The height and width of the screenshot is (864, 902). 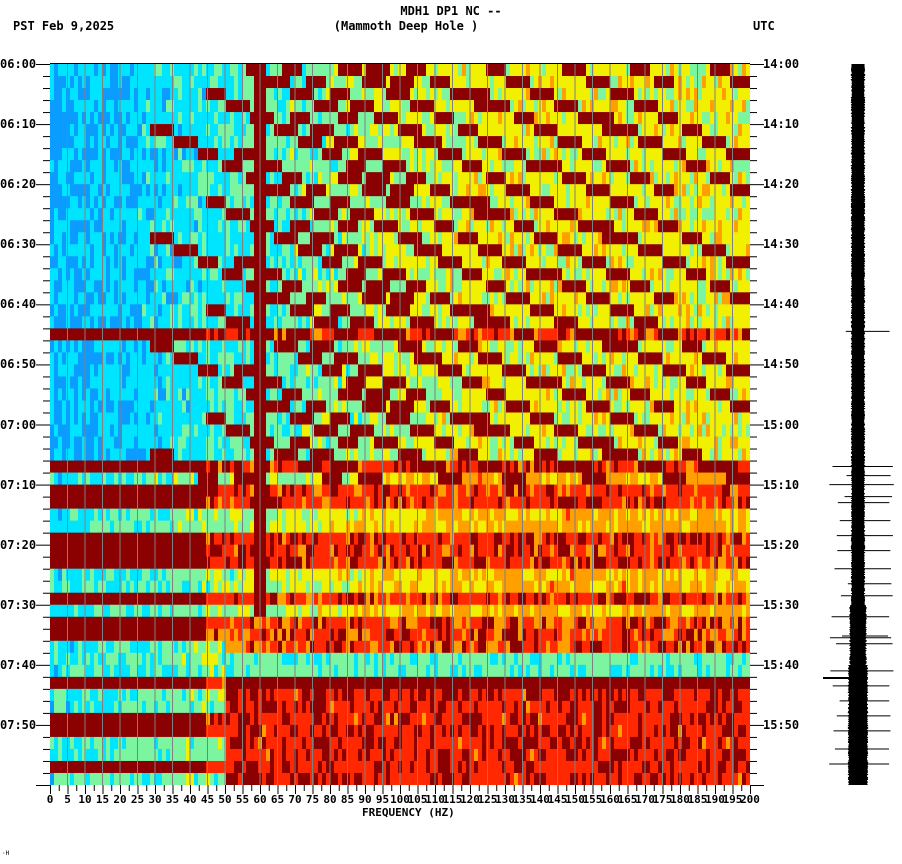 I want to click on left-timezone-date: PST Feb 9,2025, so click(x=64, y=26).